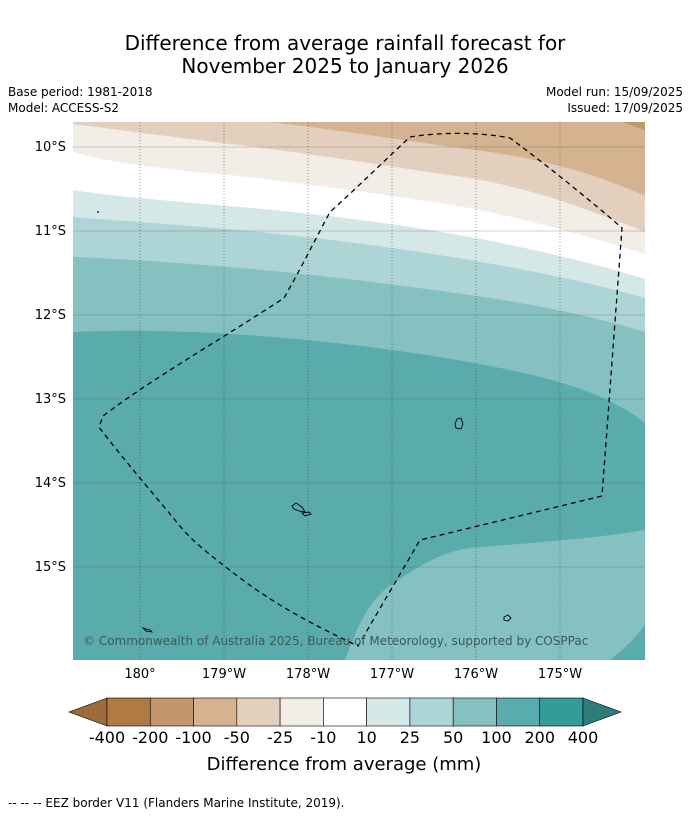  What do you see at coordinates (602, 712) in the screenshot?
I see `legend-extend-high` at bounding box center [602, 712].